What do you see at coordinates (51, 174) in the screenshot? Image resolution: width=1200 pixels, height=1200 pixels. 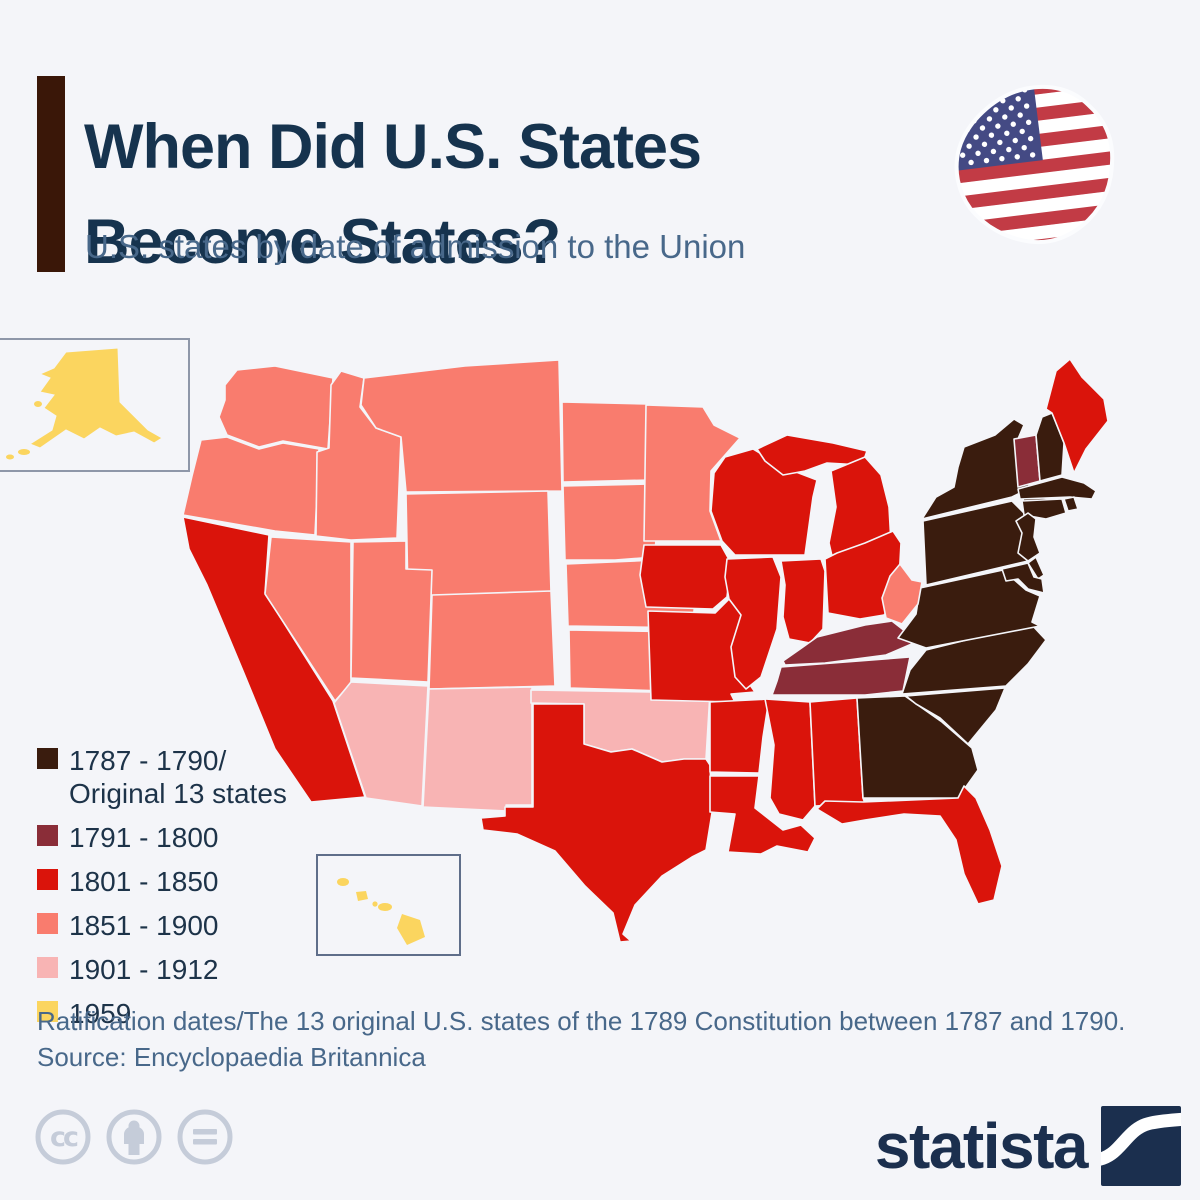 I see `title-accent-bar` at bounding box center [51, 174].